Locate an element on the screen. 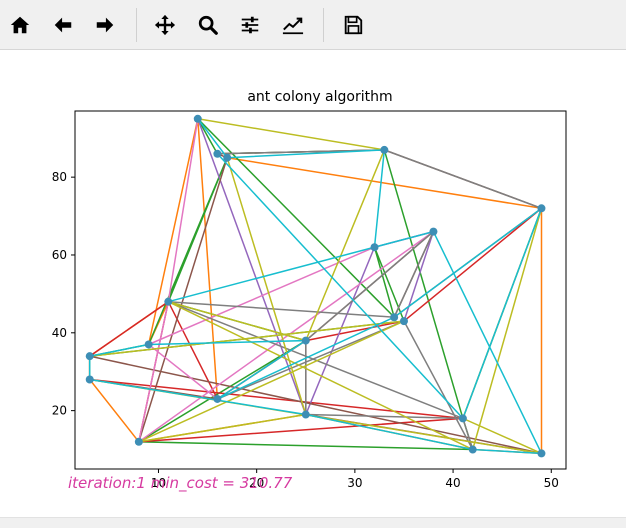 This screenshot has height=528, width=626. save-button is located at coordinates (353, 25).